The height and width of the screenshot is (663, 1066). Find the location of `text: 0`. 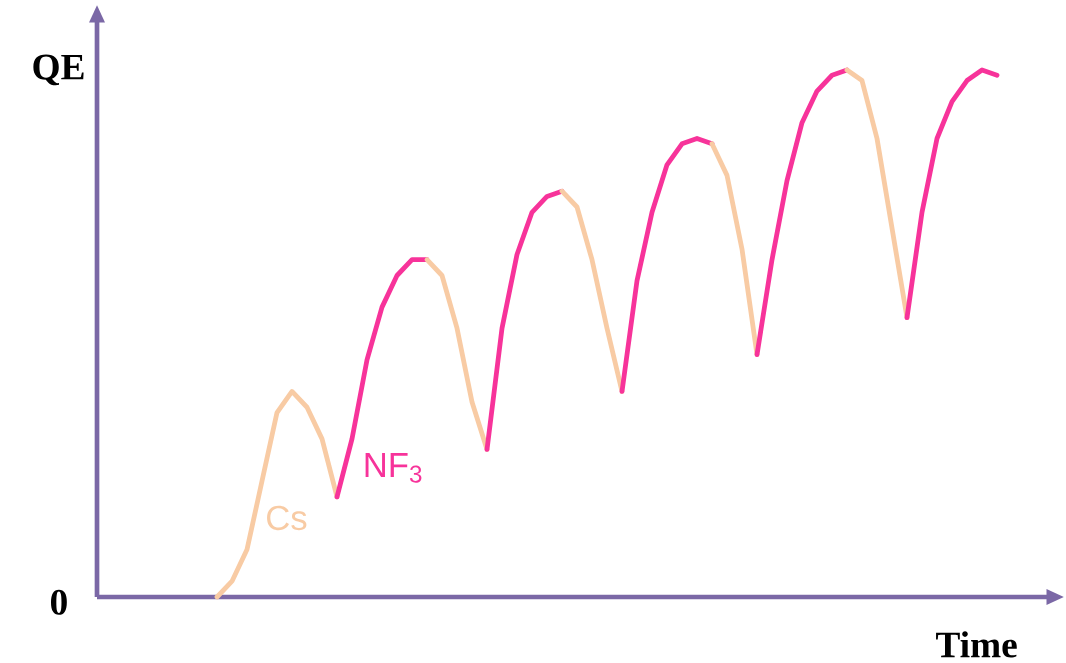

text: 0 is located at coordinates (59, 602).